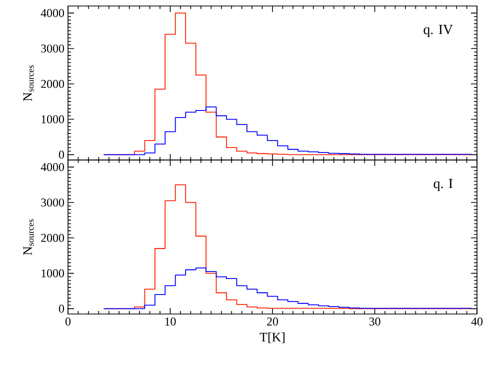 This screenshot has height=368, width=491. What do you see at coordinates (272, 338) in the screenshot?
I see `x-axis-title: T[K]` at bounding box center [272, 338].